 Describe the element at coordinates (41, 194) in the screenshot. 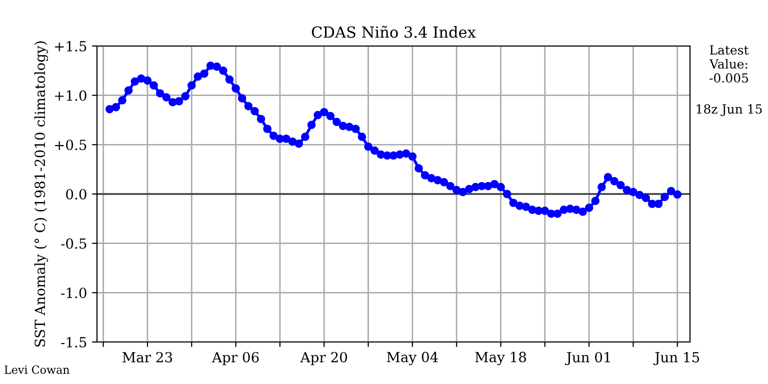

I see `y-axis-title: SST Anomaly (° C) (1981-2010 climatology)` at that location.